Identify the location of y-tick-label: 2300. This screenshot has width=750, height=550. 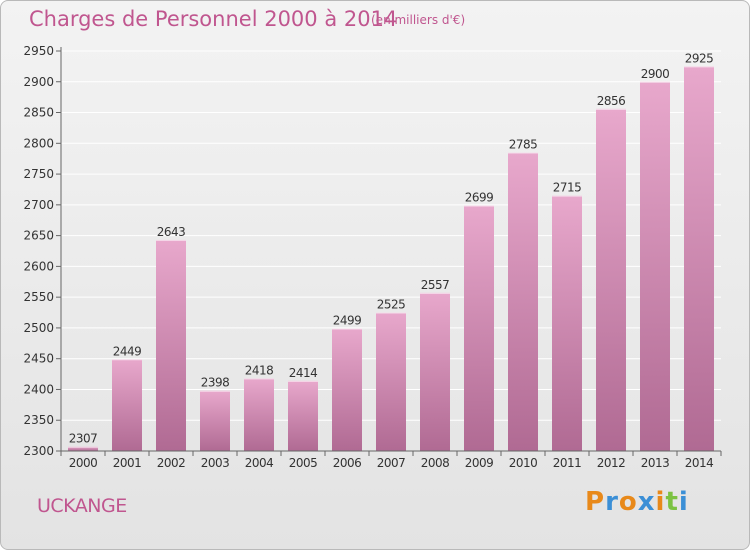
(38, 451).